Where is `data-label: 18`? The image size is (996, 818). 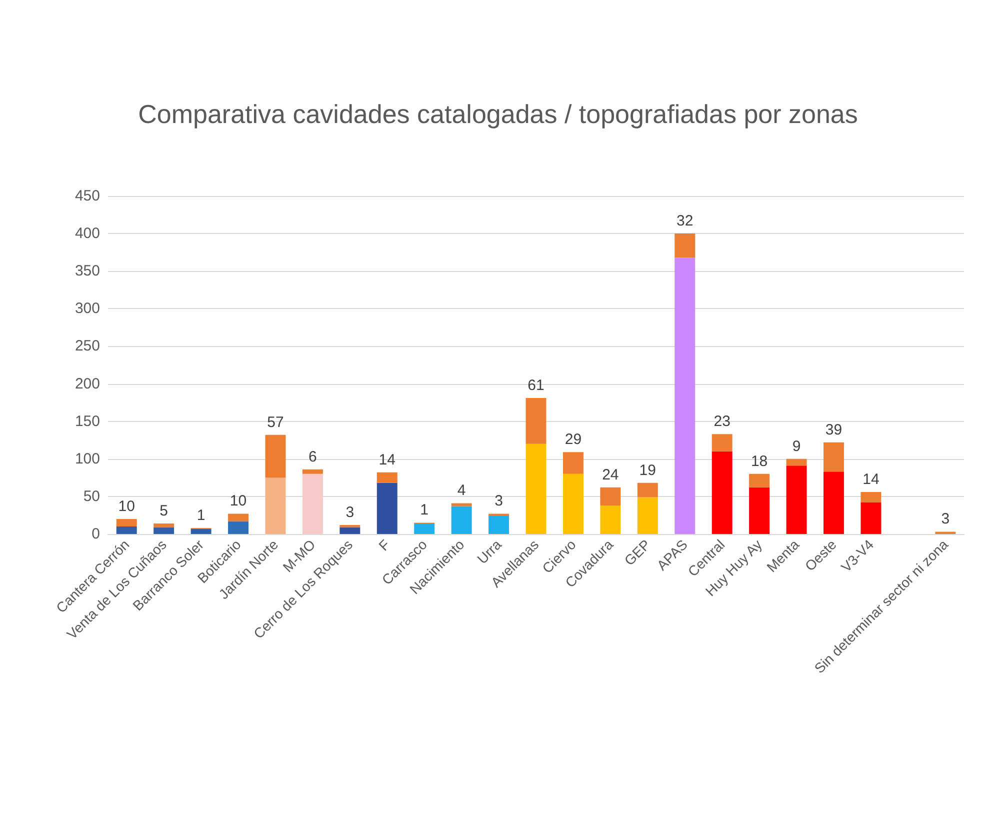 data-label: 18 is located at coordinates (759, 461).